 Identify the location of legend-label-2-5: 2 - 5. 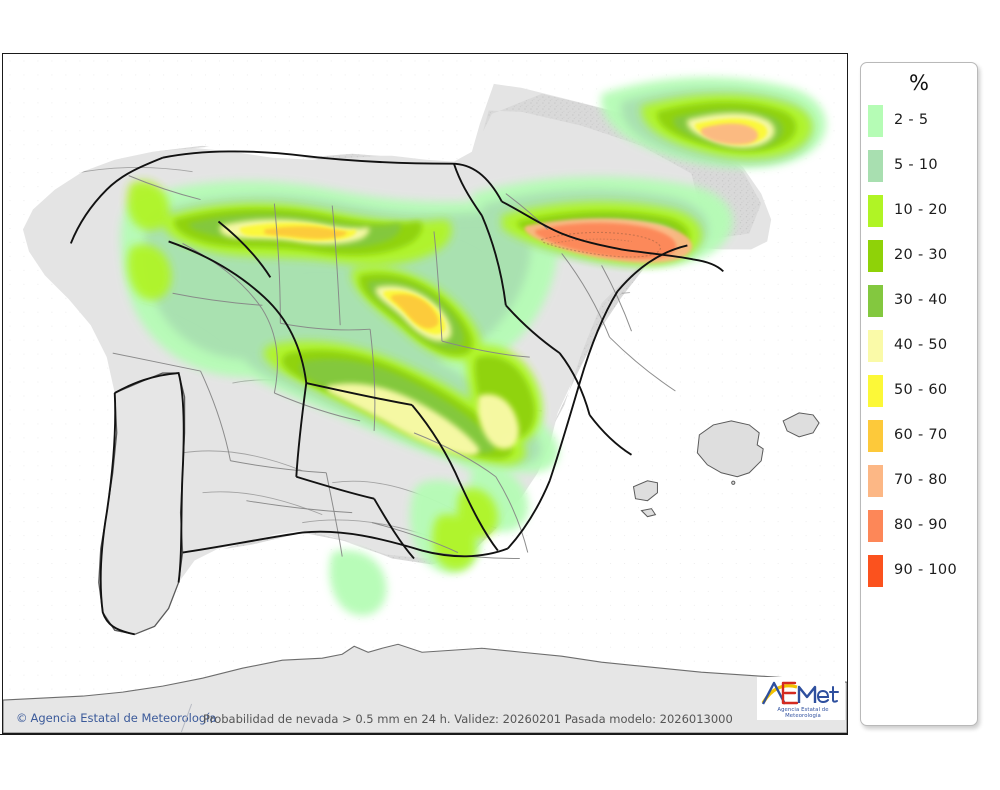
(911, 120).